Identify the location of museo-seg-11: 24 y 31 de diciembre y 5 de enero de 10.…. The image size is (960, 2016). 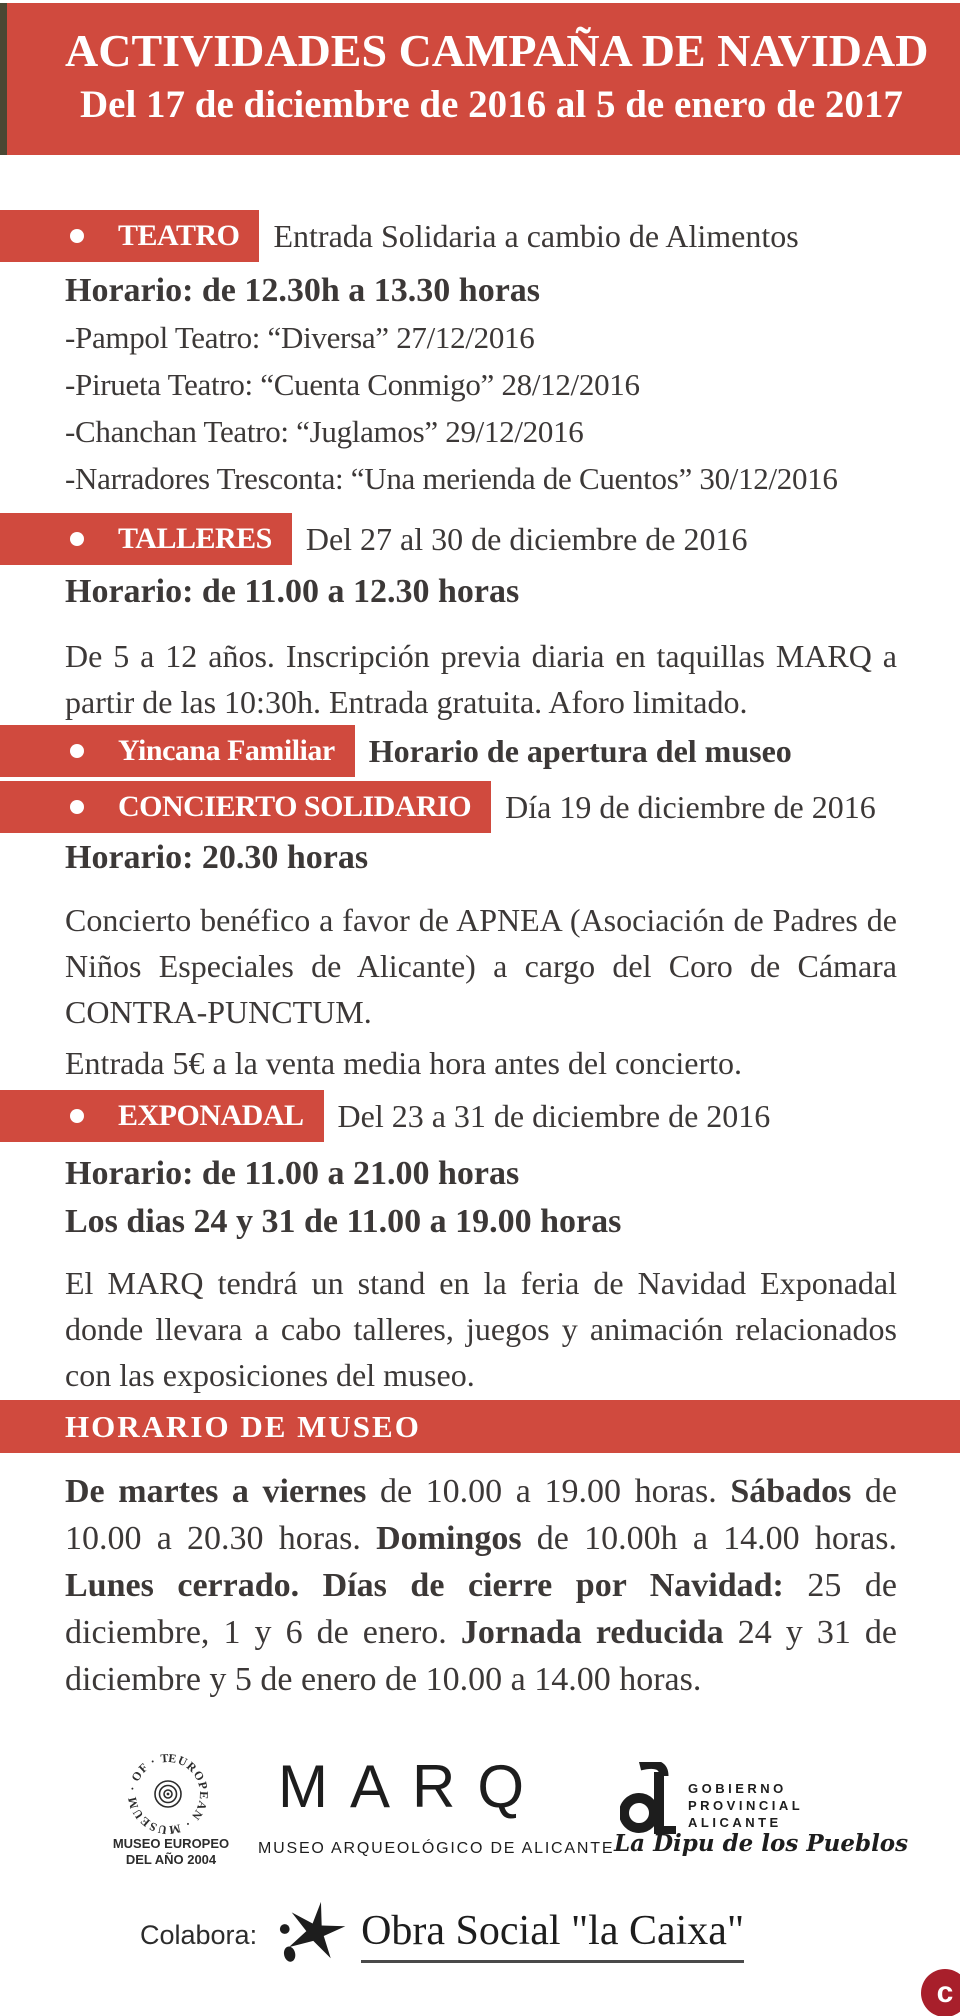
(481, 1656).